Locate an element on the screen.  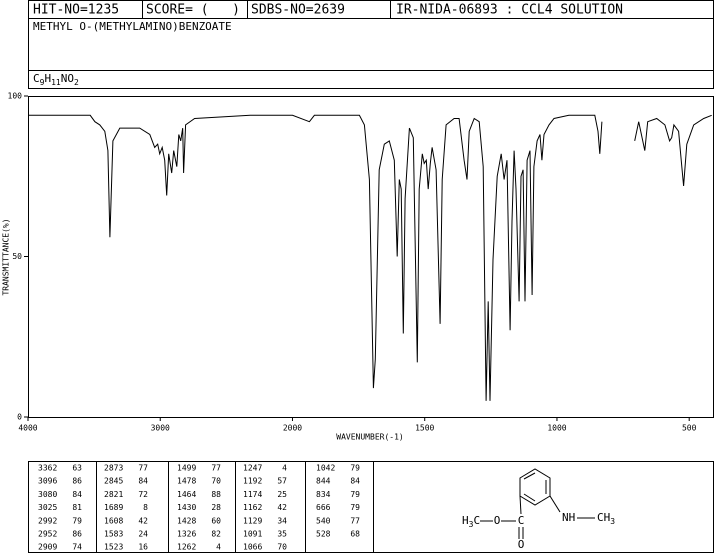
peak-transmittance: 63 is located at coordinates (77, 468).